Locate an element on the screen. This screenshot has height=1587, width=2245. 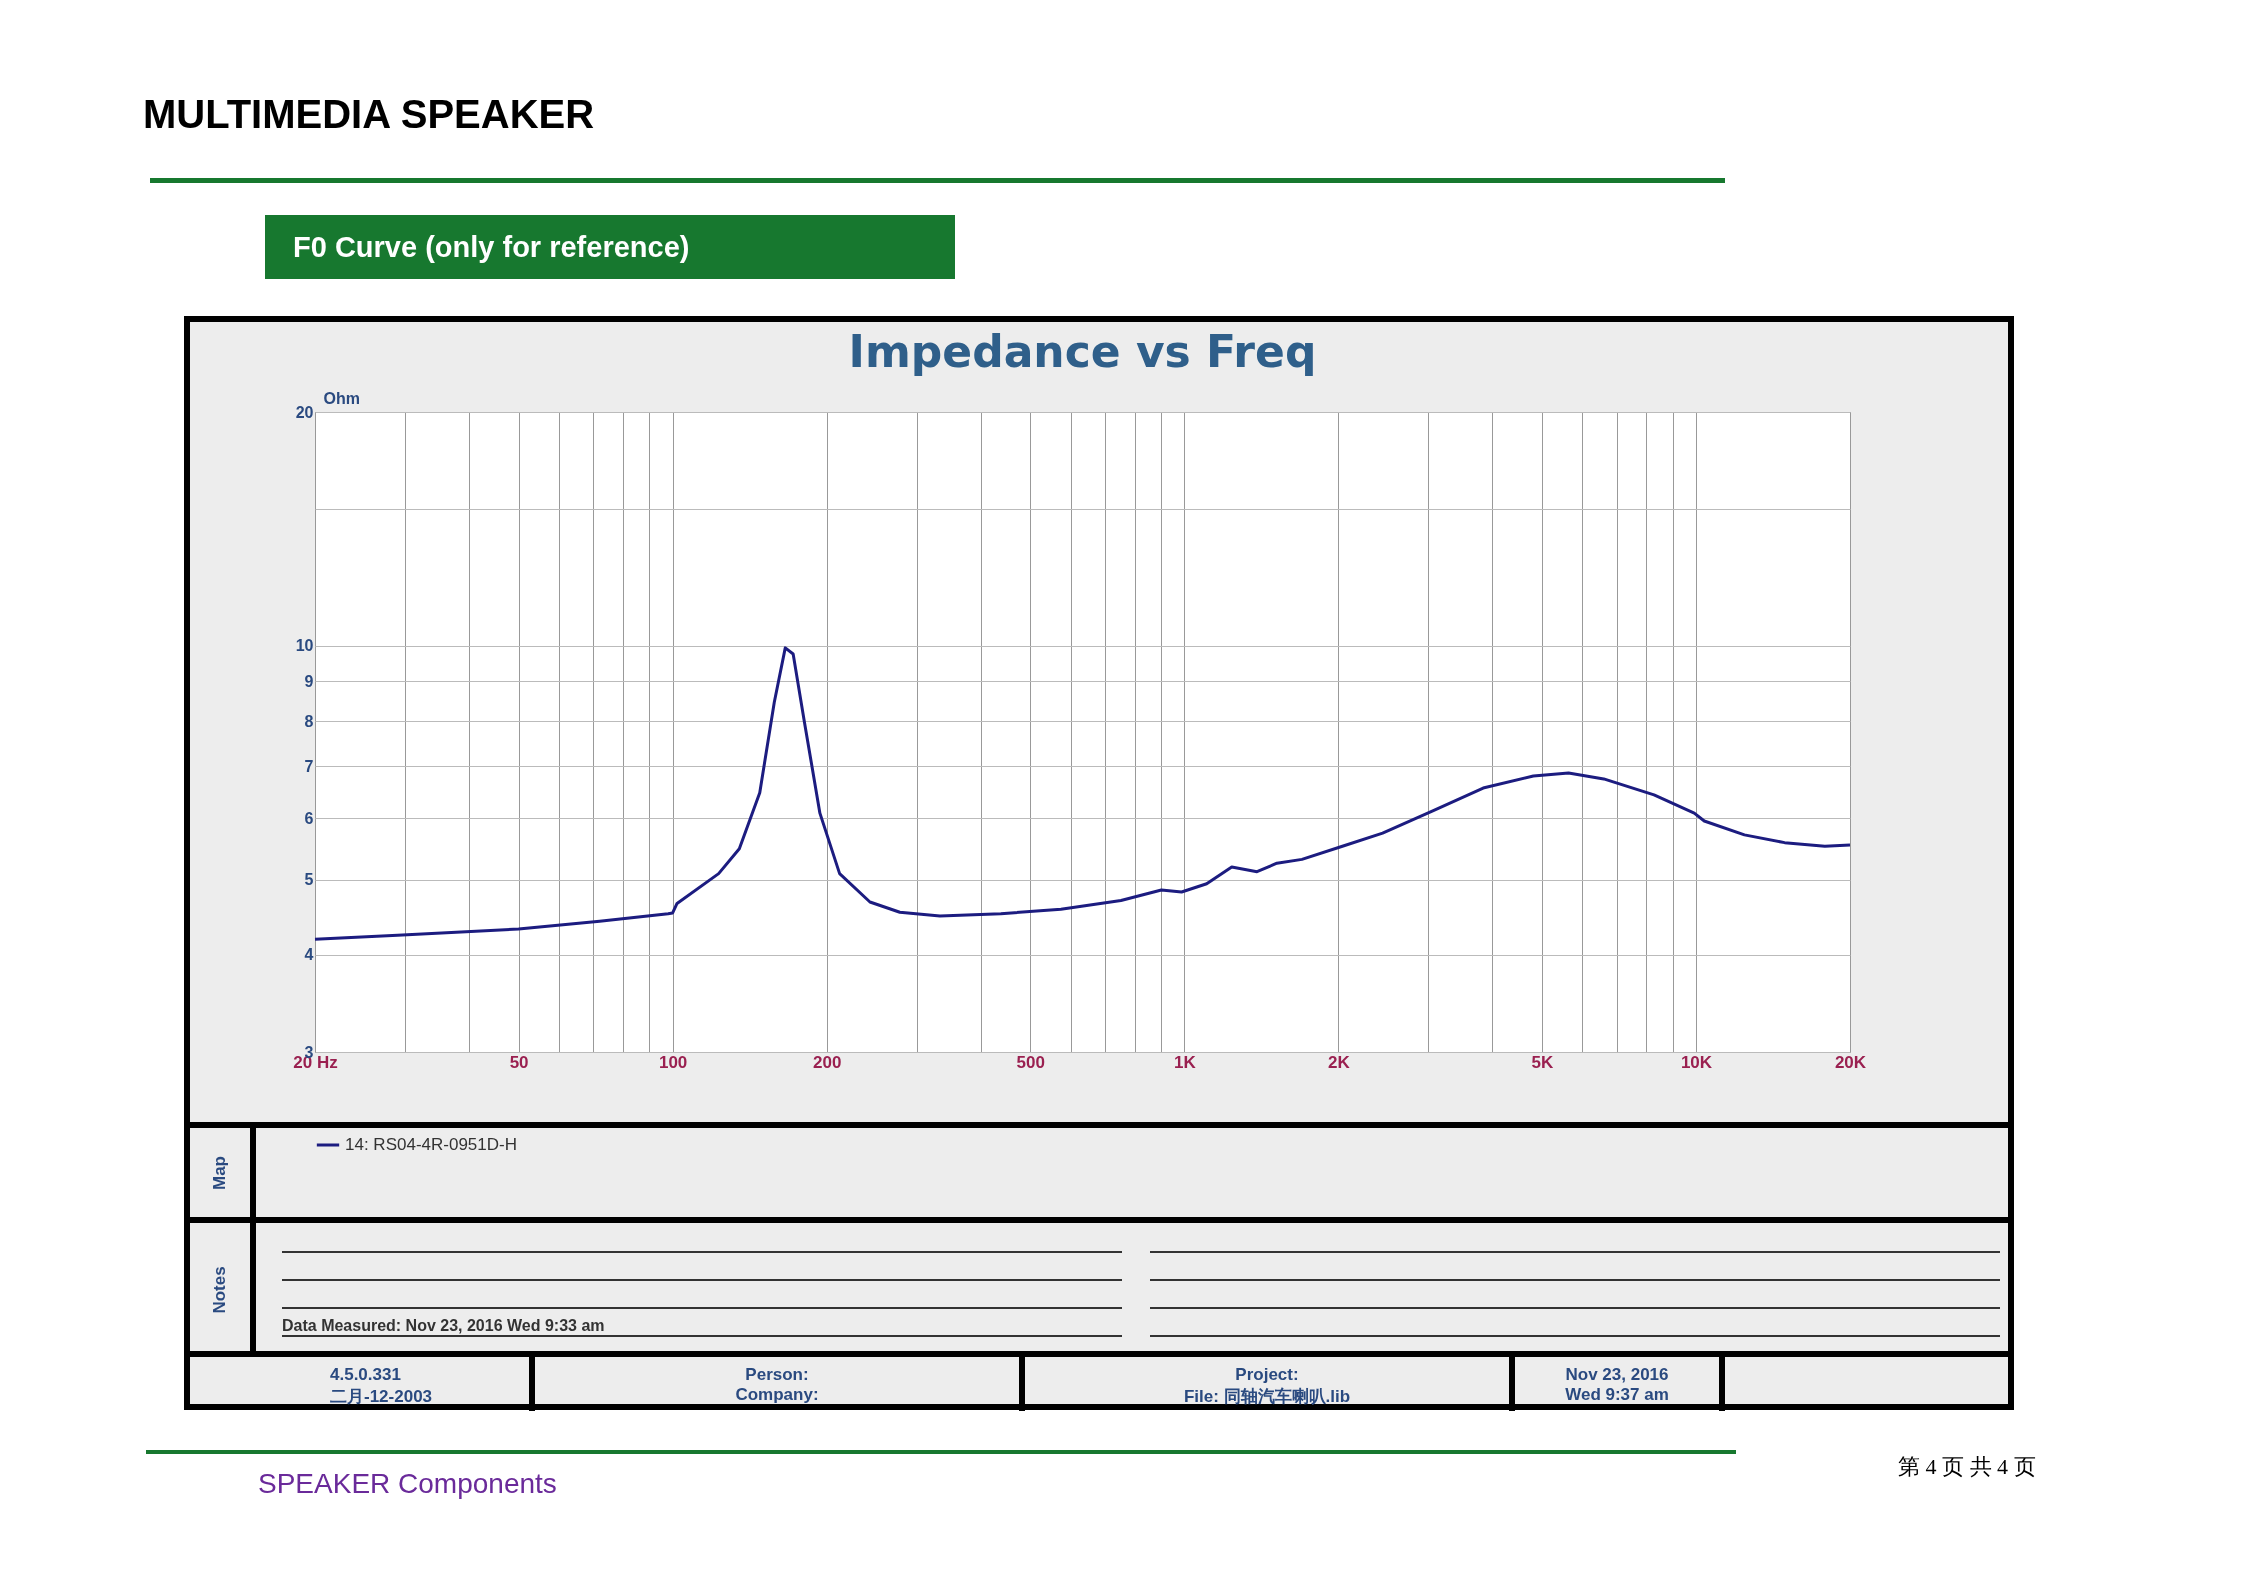
text: Data Measured: Nov 23, 2016 Wed 9:33 am is located at coordinates (443, 1326).